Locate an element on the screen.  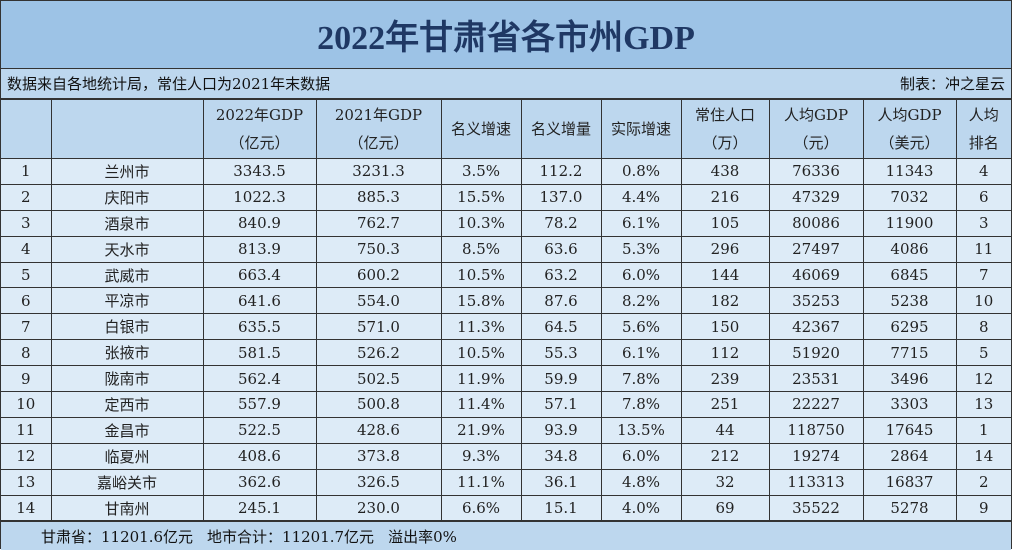
summary-footer: 甘肃省：11201.6亿元 地市合计：11201.7亿元 溢出率0% is located at coordinates (506, 535).